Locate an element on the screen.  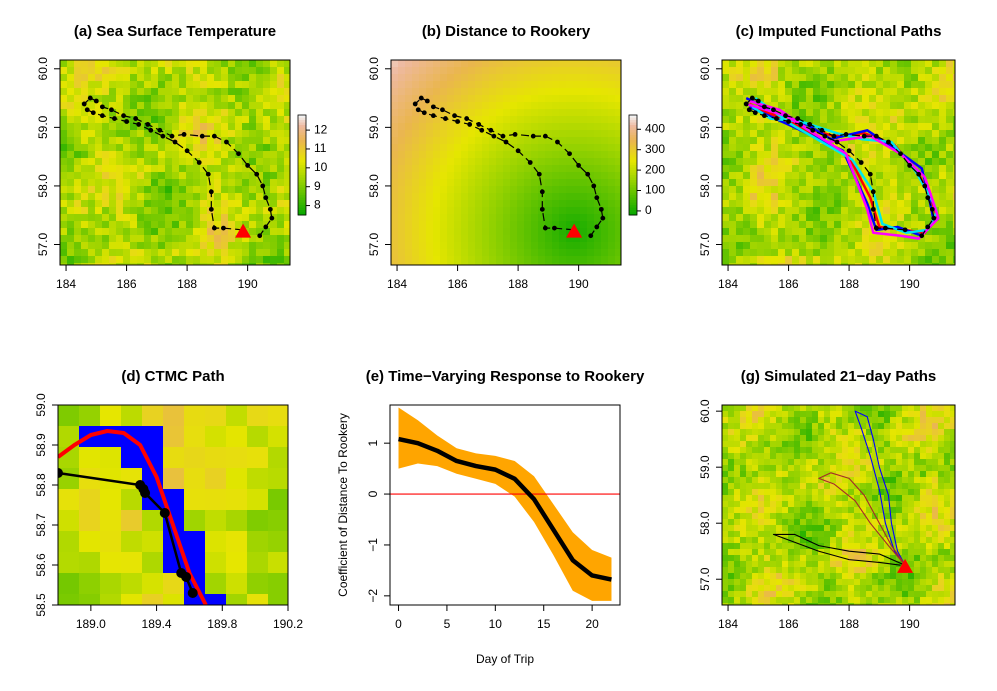
y-tick-label: 59.0 is located at coordinates (705, 467).